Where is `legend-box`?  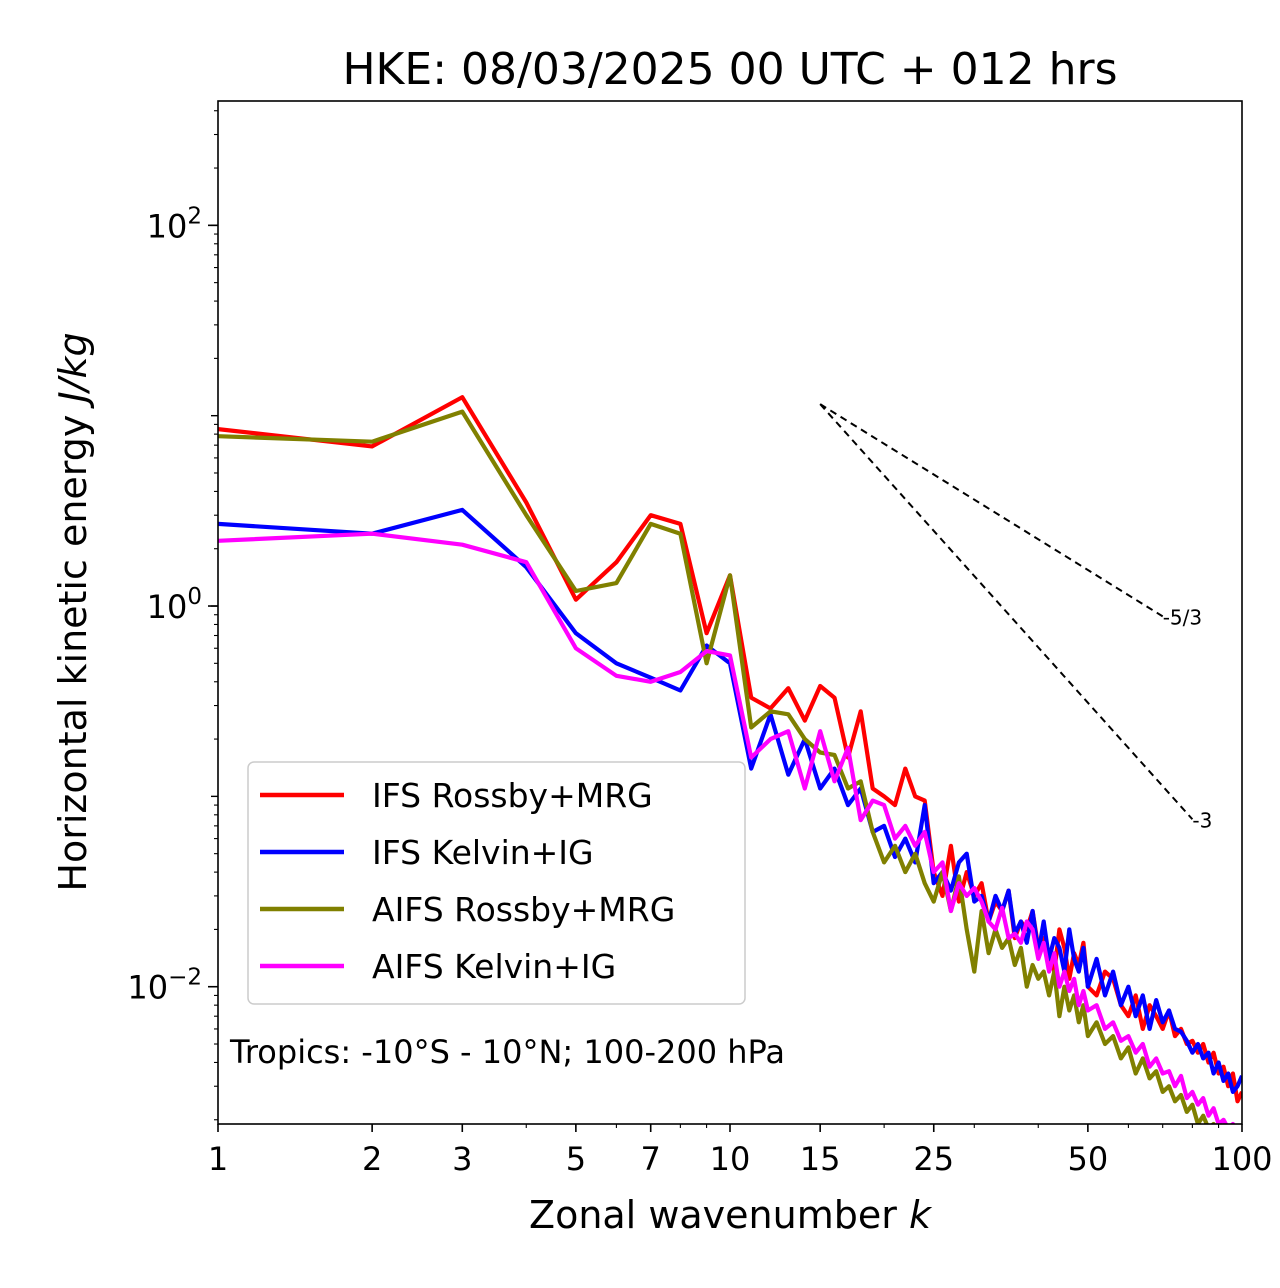
legend-box is located at coordinates (496, 883).